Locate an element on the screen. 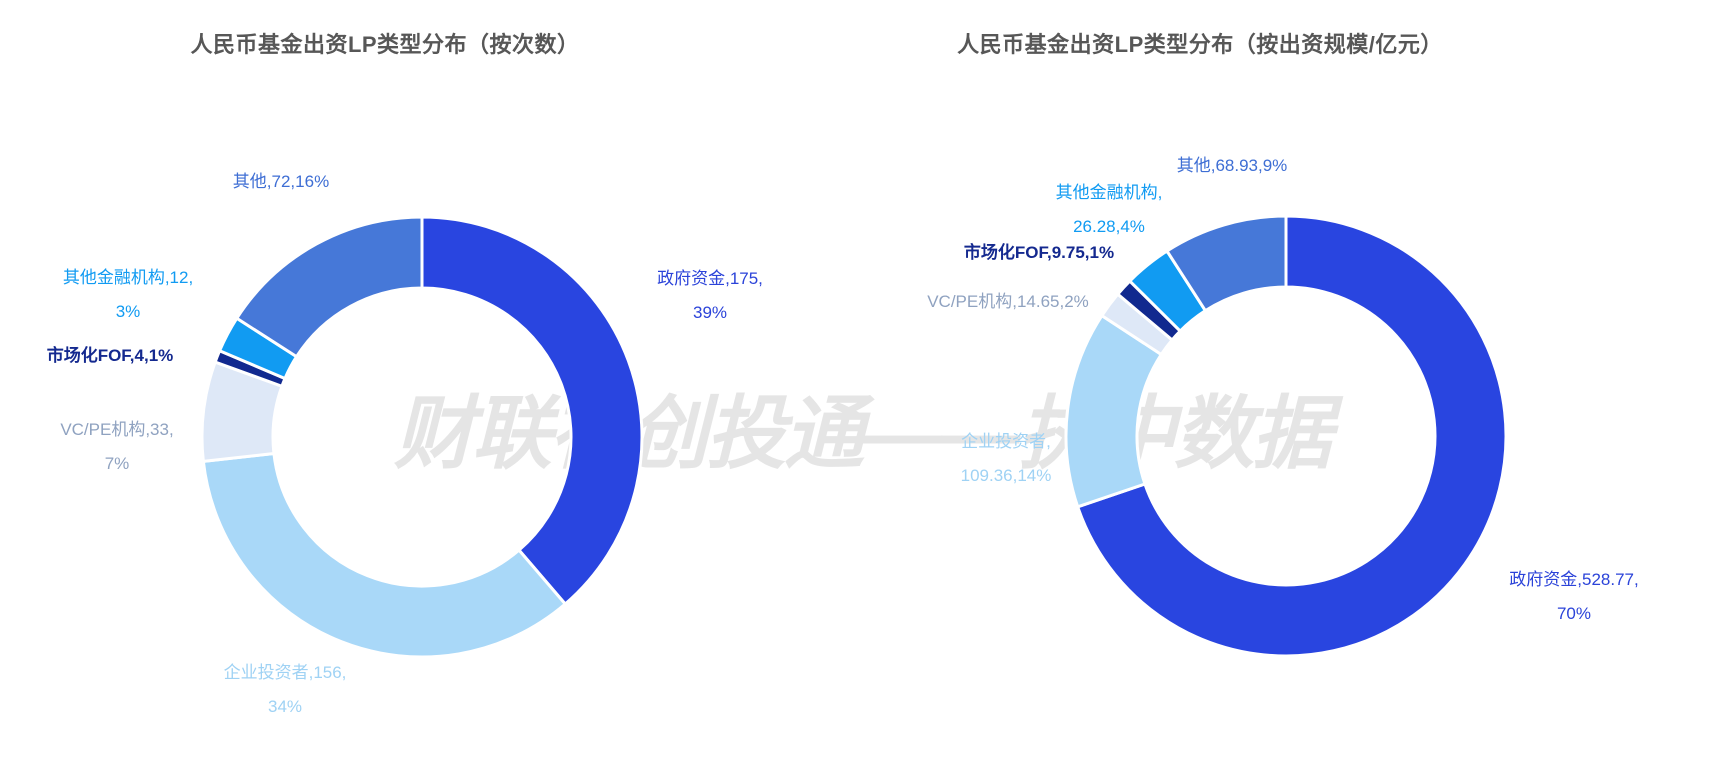 The height and width of the screenshot is (766, 1735). slice-label-other-financial-institution: 其他金融机构, 26.28,4% is located at coordinates (1109, 209).